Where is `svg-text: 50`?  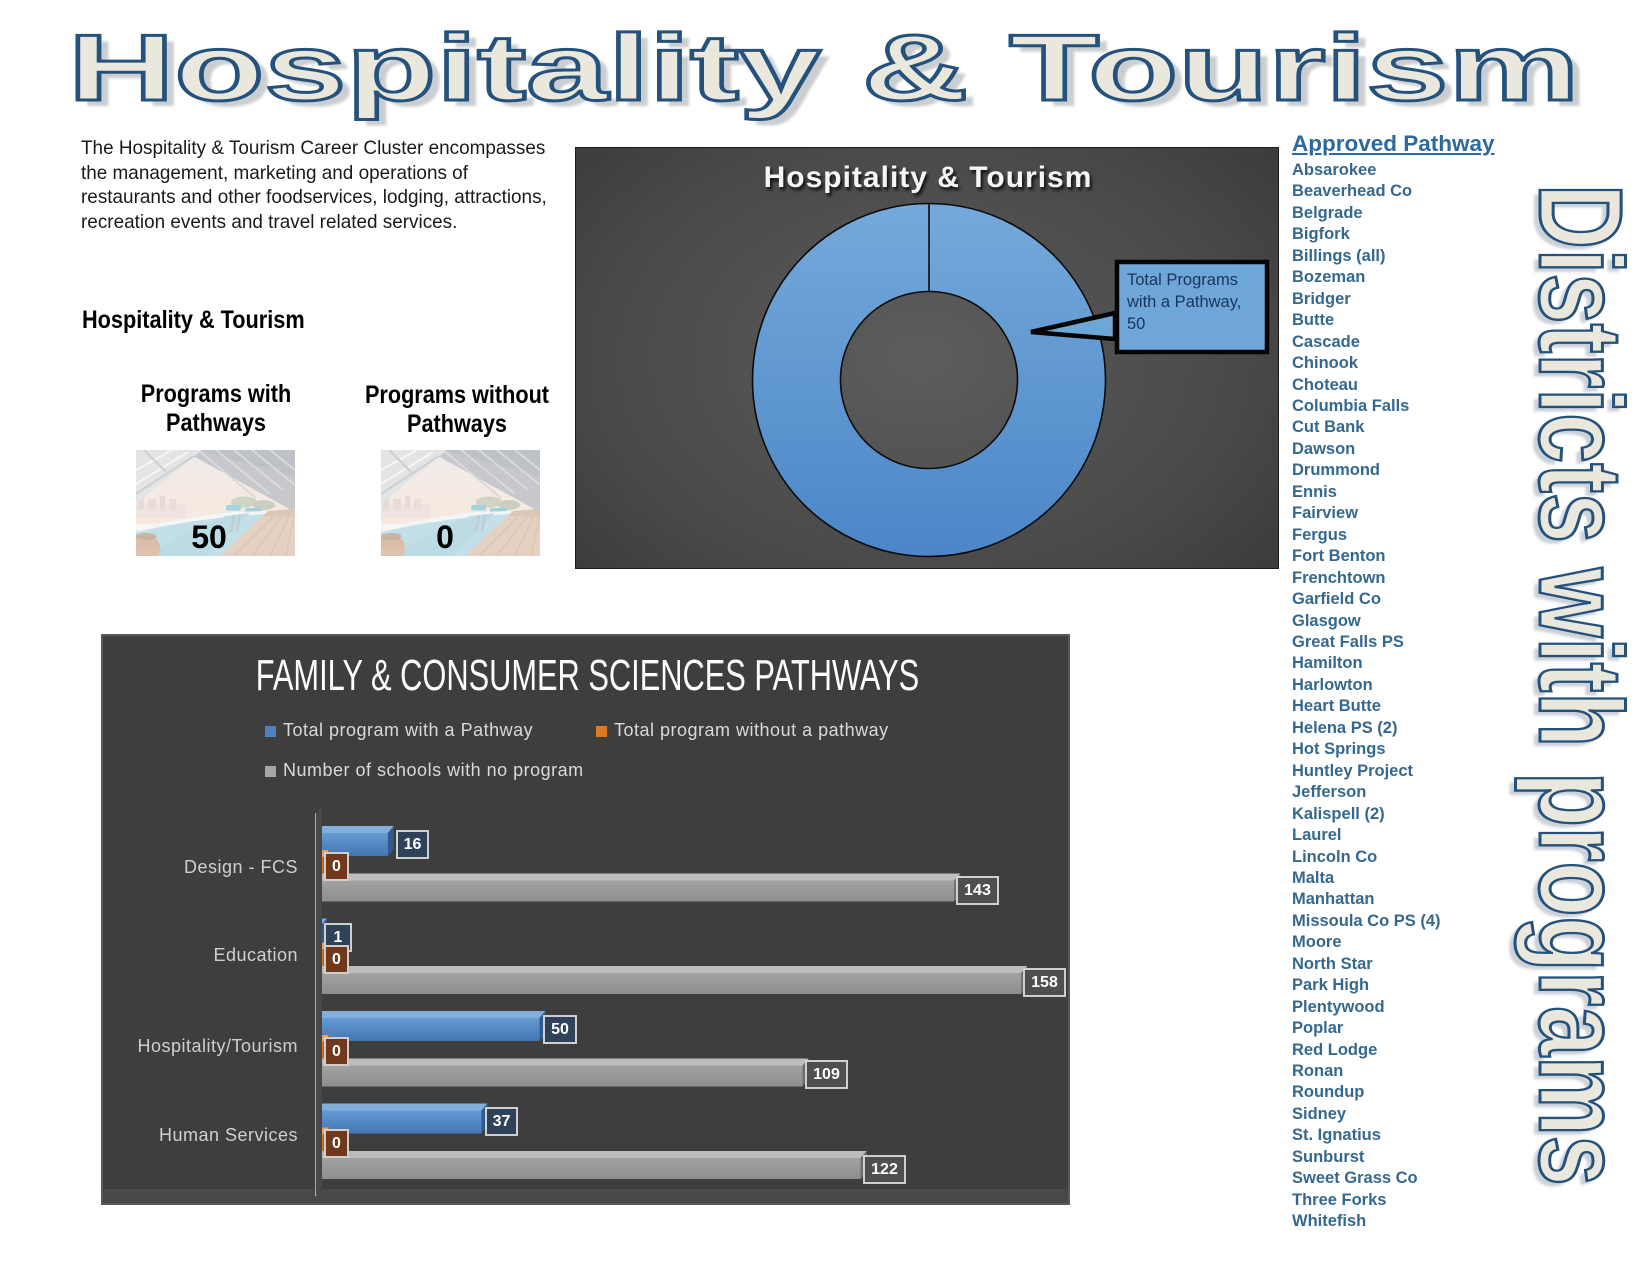
svg-text: 50 is located at coordinates (1136, 324).